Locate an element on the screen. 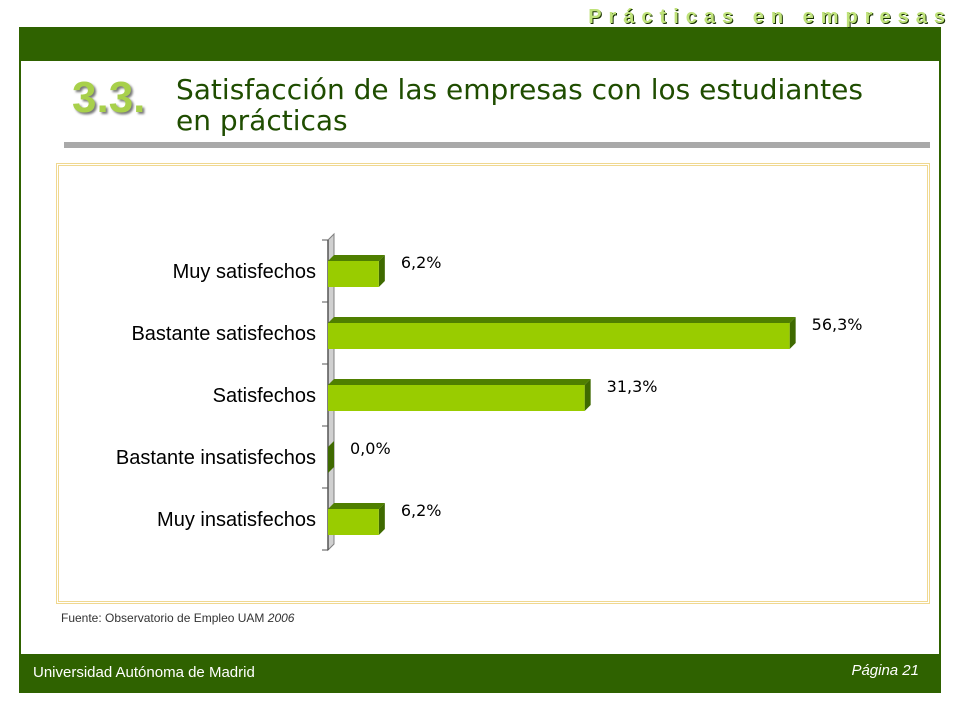 This screenshot has width=960, height=720. source-year: 2006 is located at coordinates (281, 618).